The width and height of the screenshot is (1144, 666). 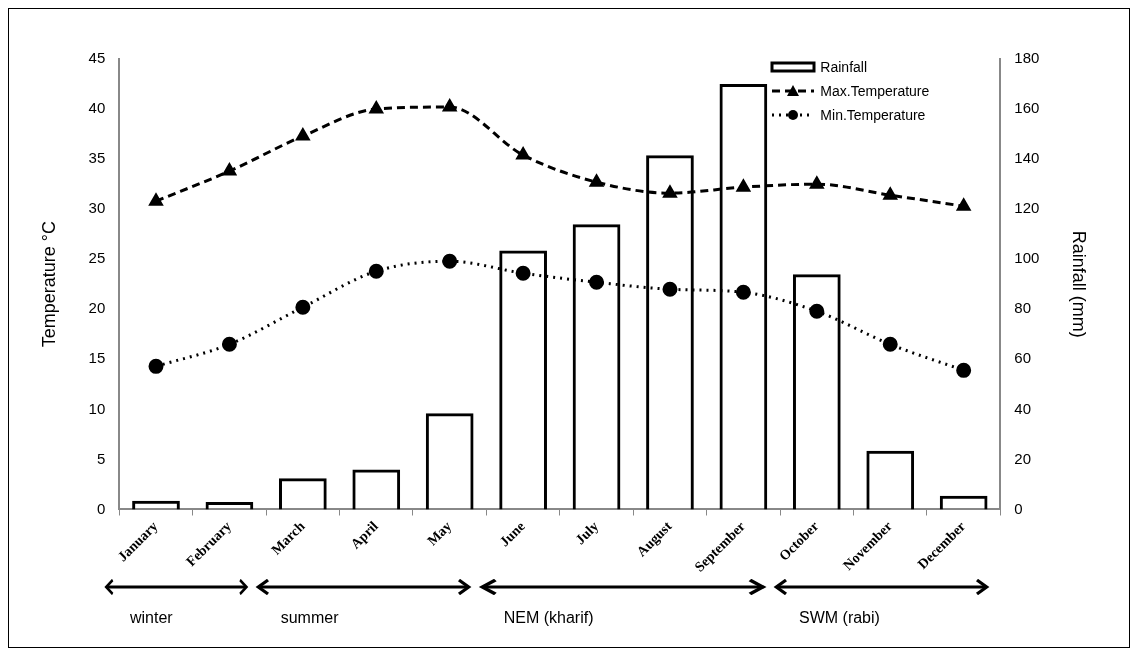 What do you see at coordinates (48, 284) in the screenshot?
I see `y-axis-title: Temperature °C` at bounding box center [48, 284].